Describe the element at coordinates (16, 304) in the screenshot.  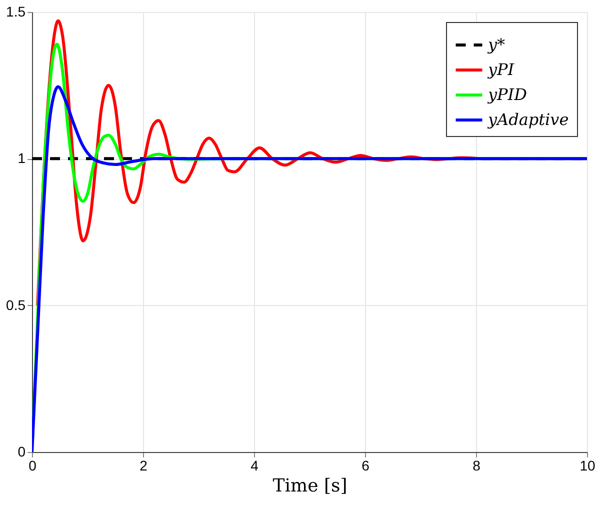
I see `y-tick-label: 0.5` at that location.